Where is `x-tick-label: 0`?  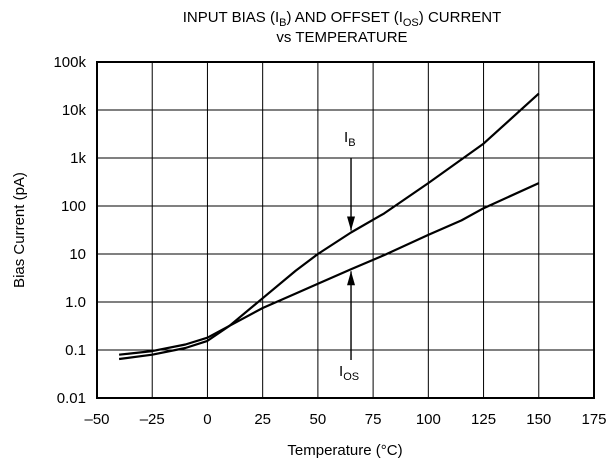
x-tick-label: 0 is located at coordinates (207, 419).